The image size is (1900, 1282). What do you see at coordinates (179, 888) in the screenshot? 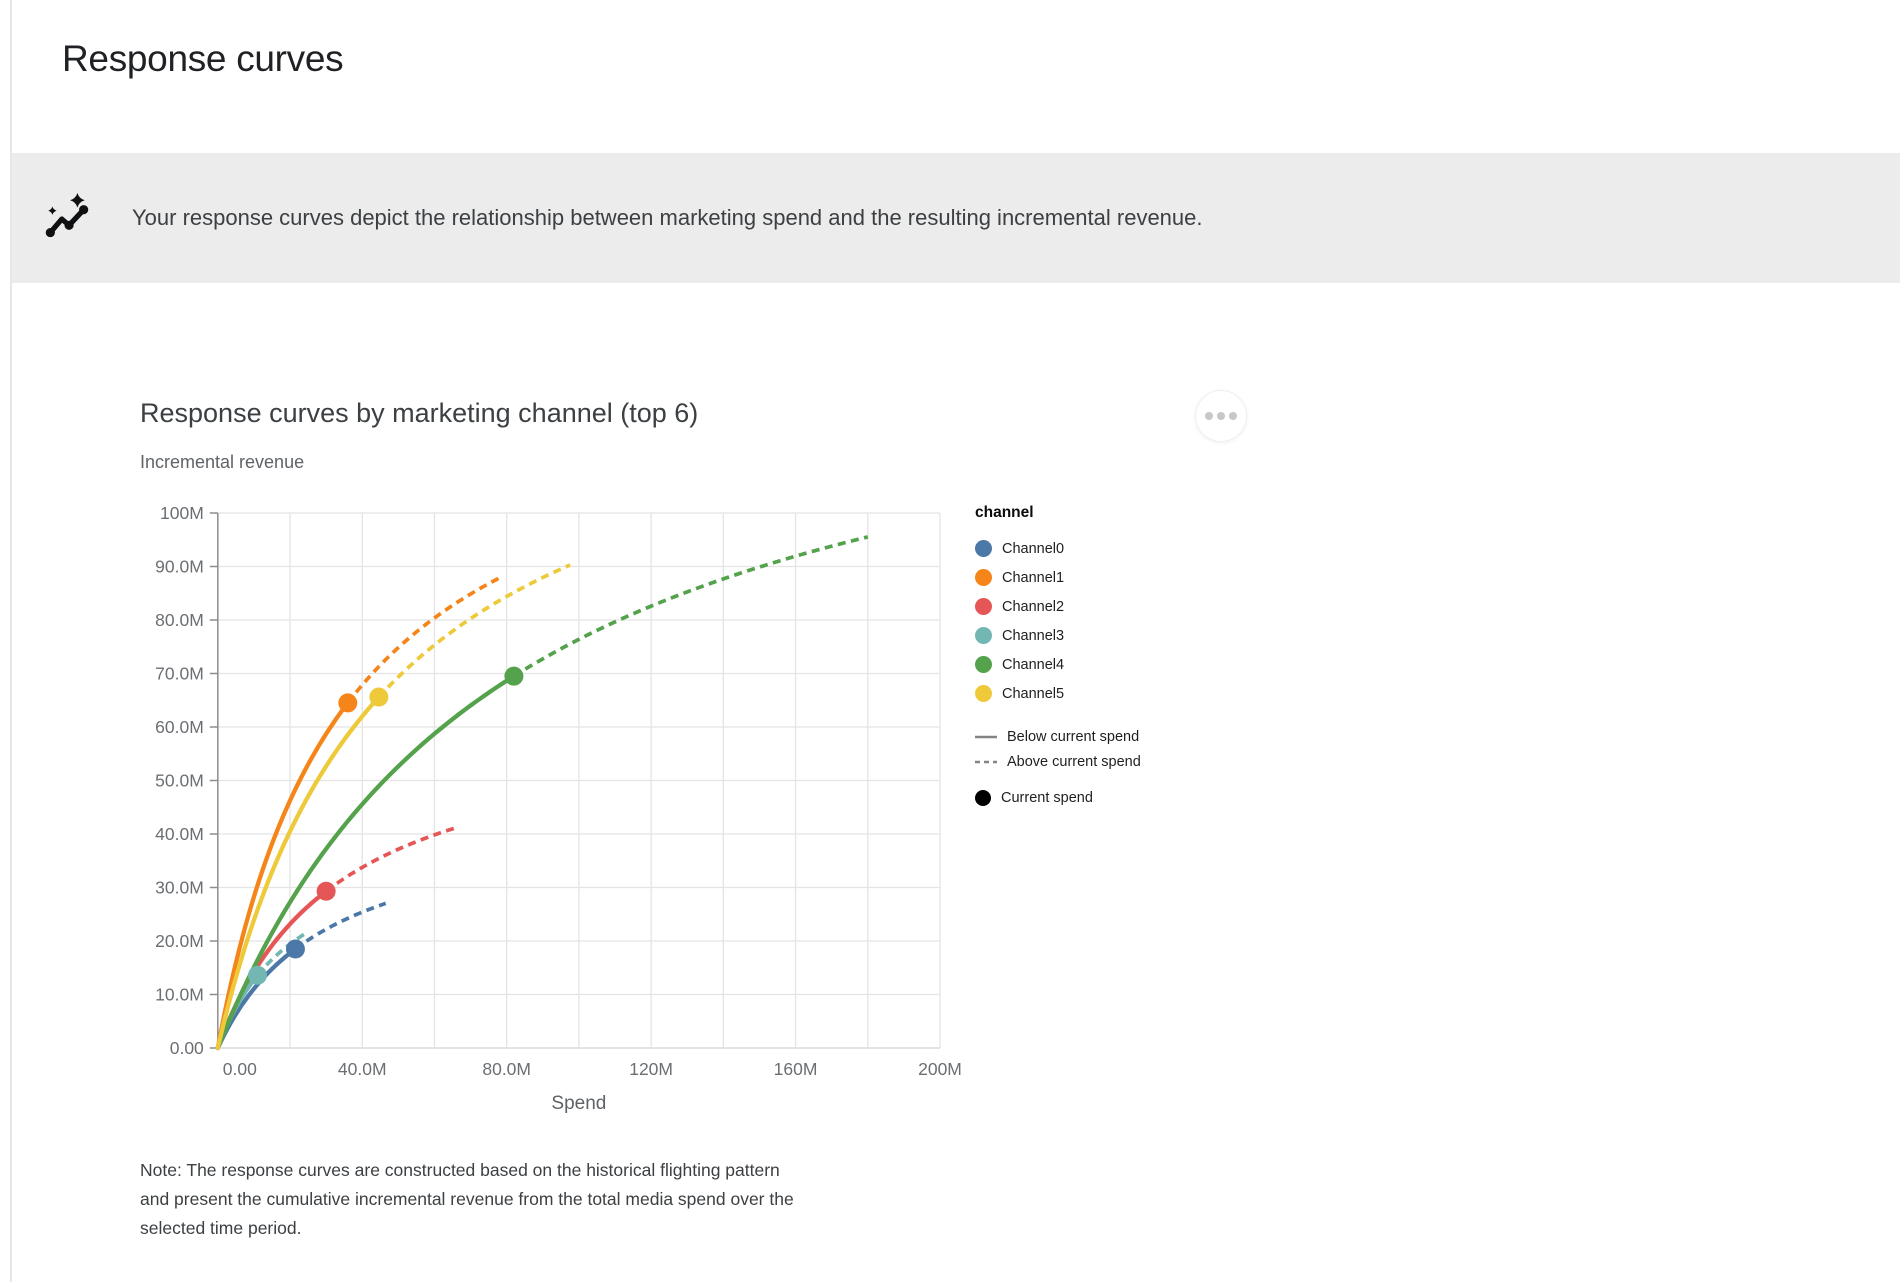
I see `y-tick-label: 30.0M` at bounding box center [179, 888].